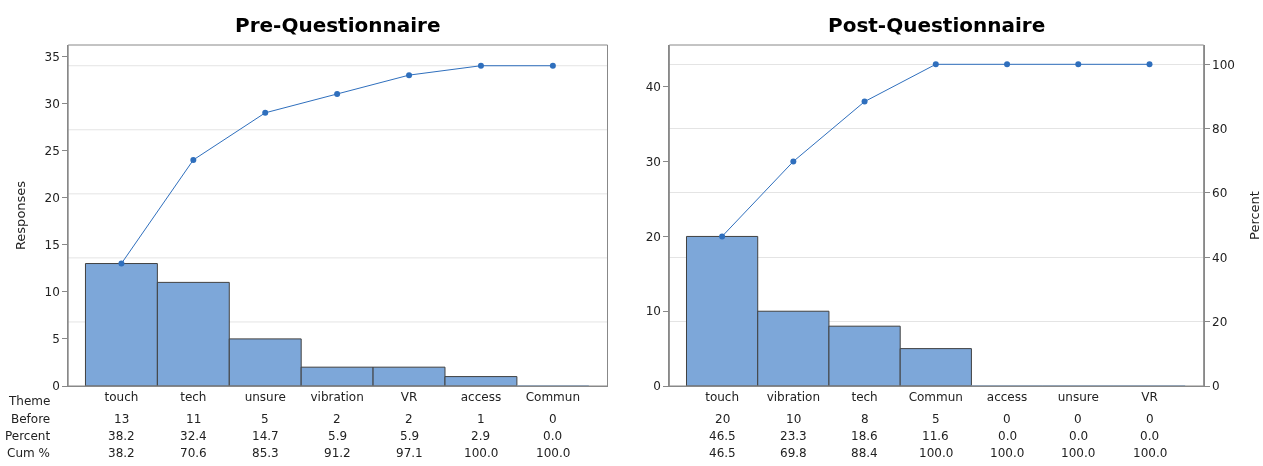 The image size is (1263, 466). I want to click on x-axis-title: Theme, so click(29, 401).